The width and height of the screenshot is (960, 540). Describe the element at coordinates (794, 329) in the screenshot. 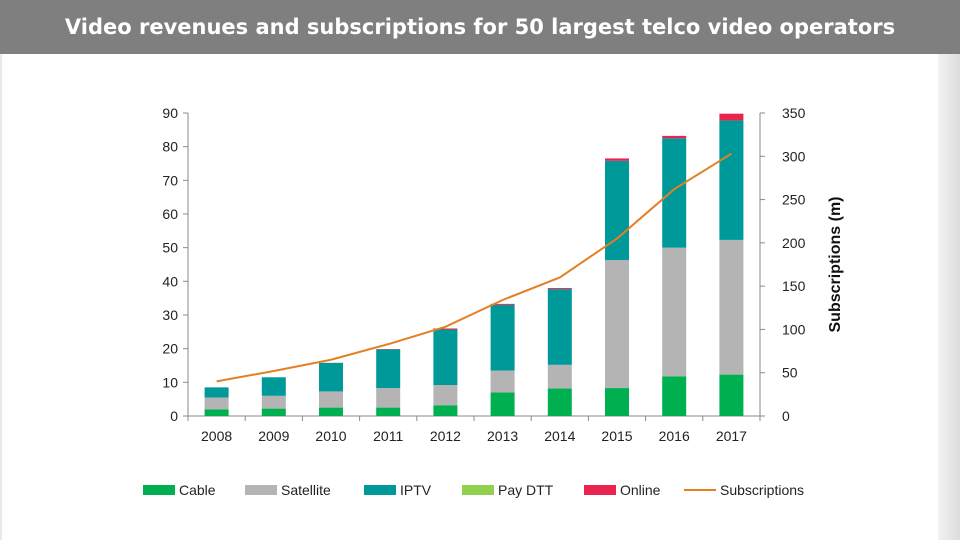

I see `y-tick-label-right: 100` at that location.